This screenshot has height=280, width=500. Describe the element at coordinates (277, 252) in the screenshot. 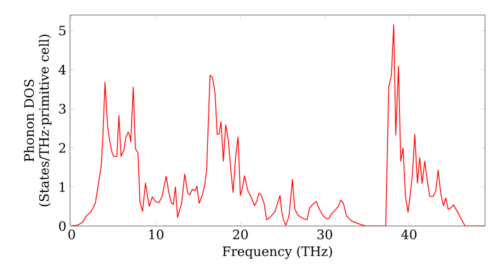

I see `x-axis-title: Frequency (THz)` at that location.